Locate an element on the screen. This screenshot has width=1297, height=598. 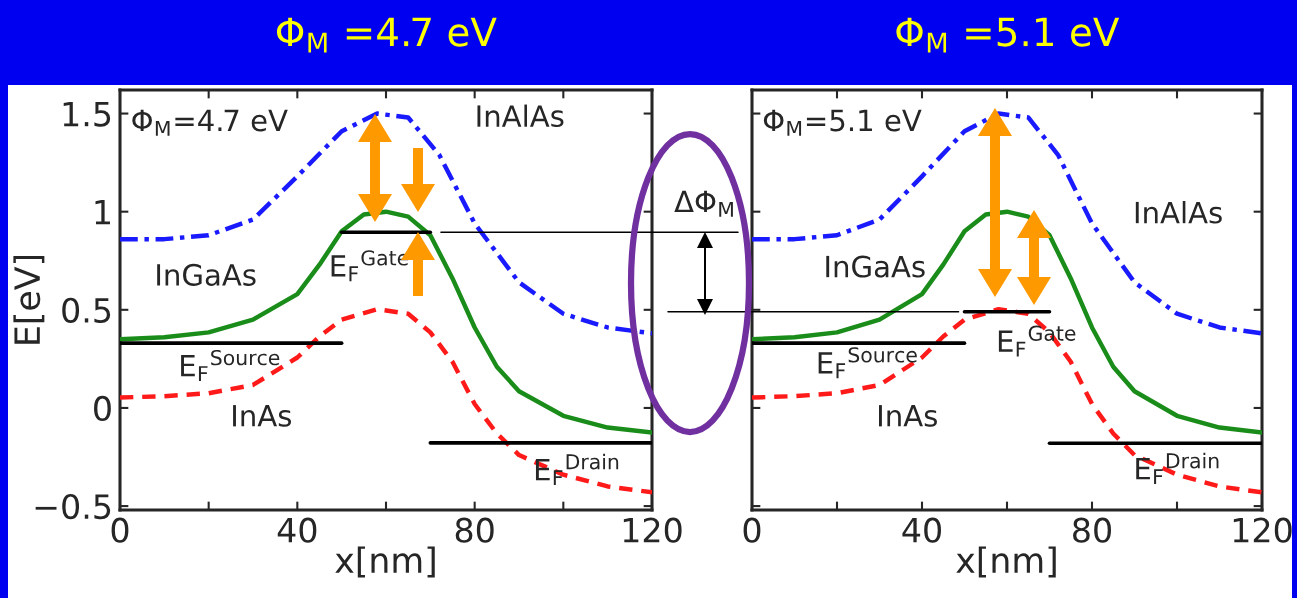
series-label: E$_{F}$$^{Drain}$ is located at coordinates (1177, 468).